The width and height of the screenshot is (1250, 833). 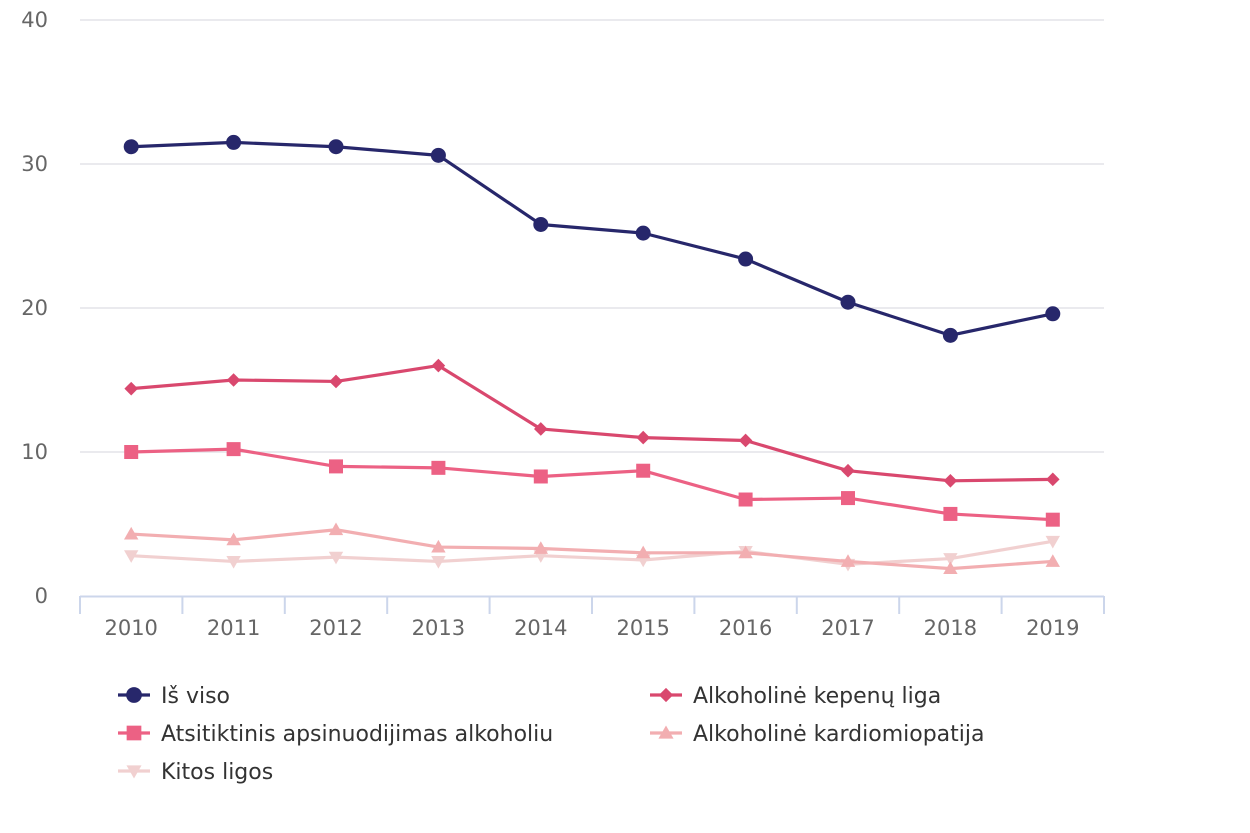 I want to click on series-alkoholin-kardiomiopatija, so click(x=592, y=548).